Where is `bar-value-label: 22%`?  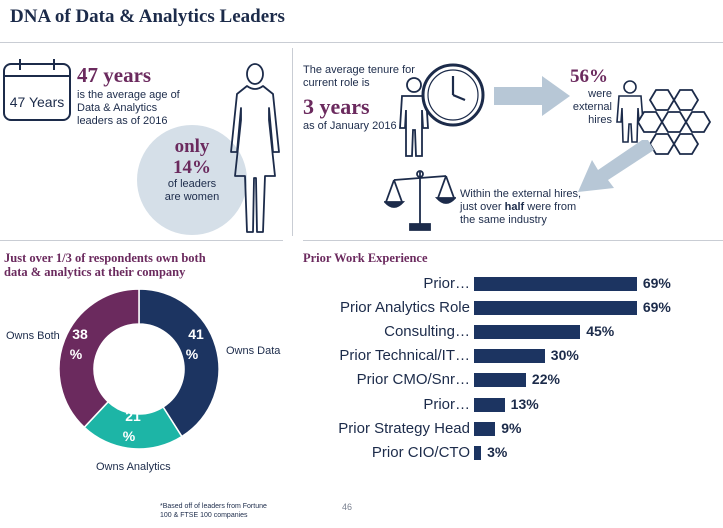 bar-value-label: 22% is located at coordinates (545, 379).